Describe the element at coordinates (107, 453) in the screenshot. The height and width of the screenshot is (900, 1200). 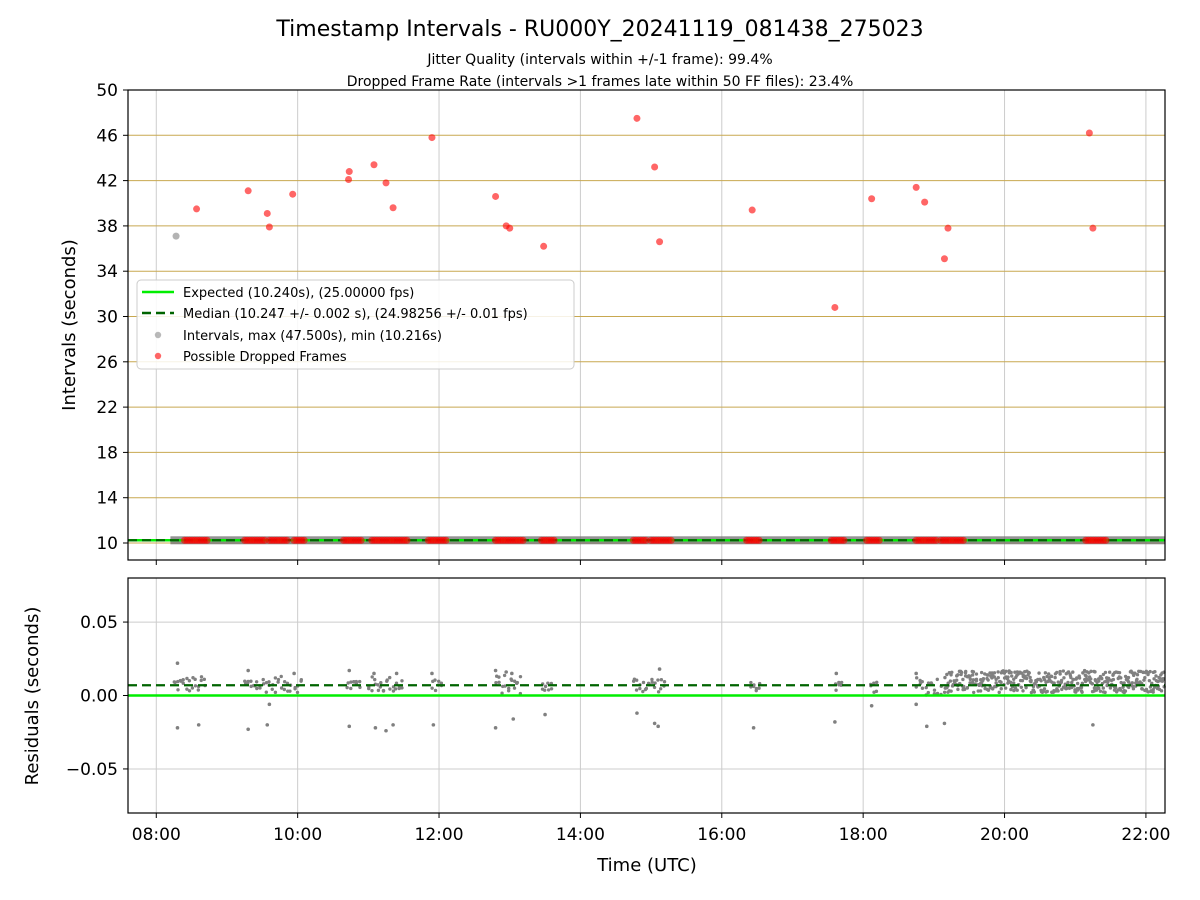
I see `intervals-ytick-label: 18` at that location.